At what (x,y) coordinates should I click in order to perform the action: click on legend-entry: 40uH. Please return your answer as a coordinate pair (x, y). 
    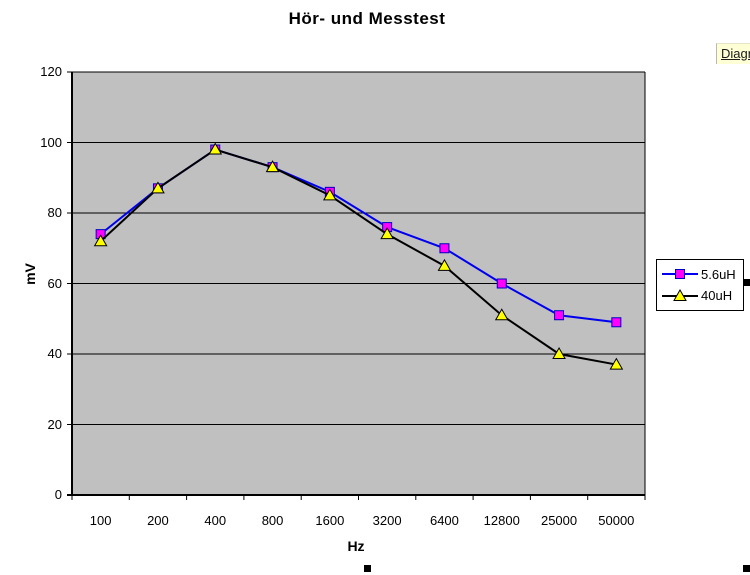
    Looking at the image, I should click on (702, 295).